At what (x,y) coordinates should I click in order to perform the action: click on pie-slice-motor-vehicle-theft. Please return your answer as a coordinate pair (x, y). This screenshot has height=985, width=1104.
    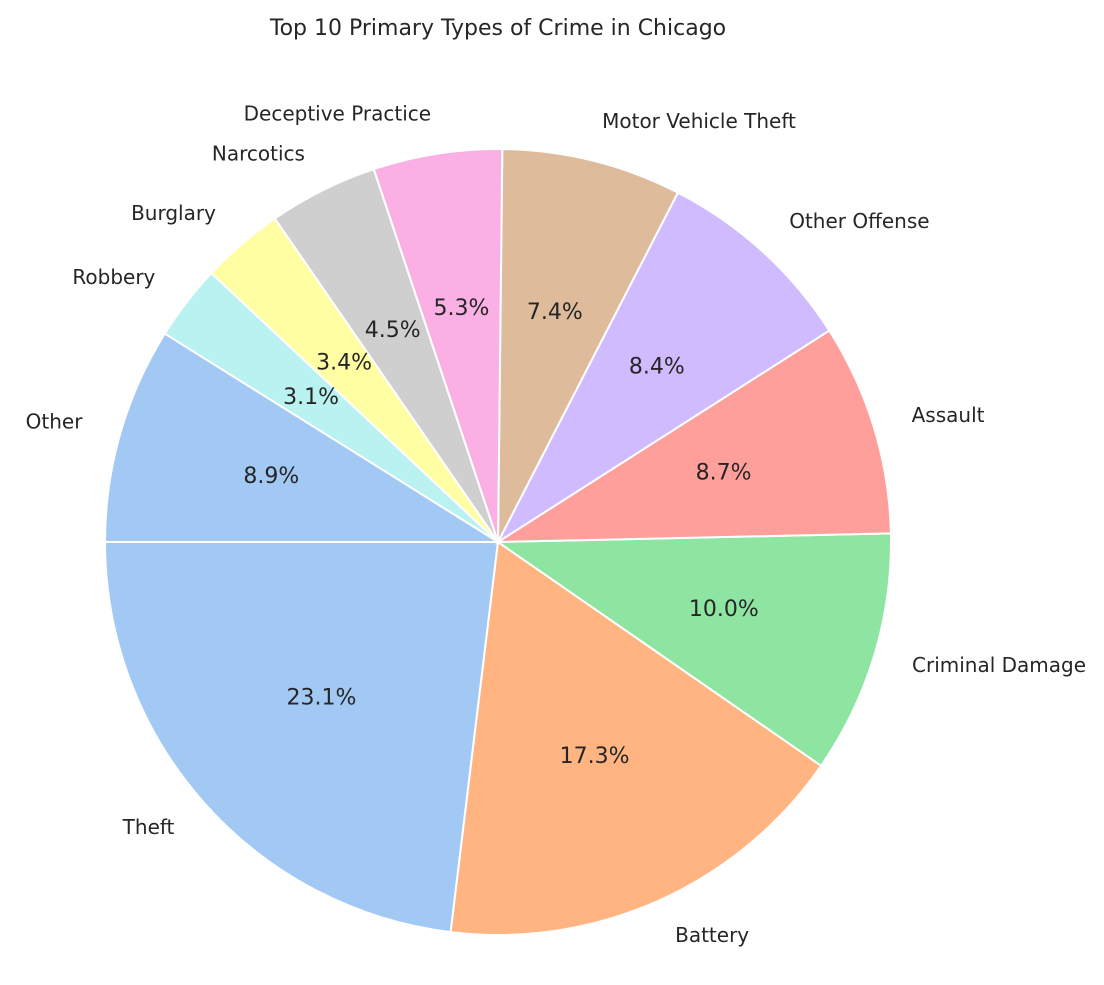
    Looking at the image, I should click on (588, 345).